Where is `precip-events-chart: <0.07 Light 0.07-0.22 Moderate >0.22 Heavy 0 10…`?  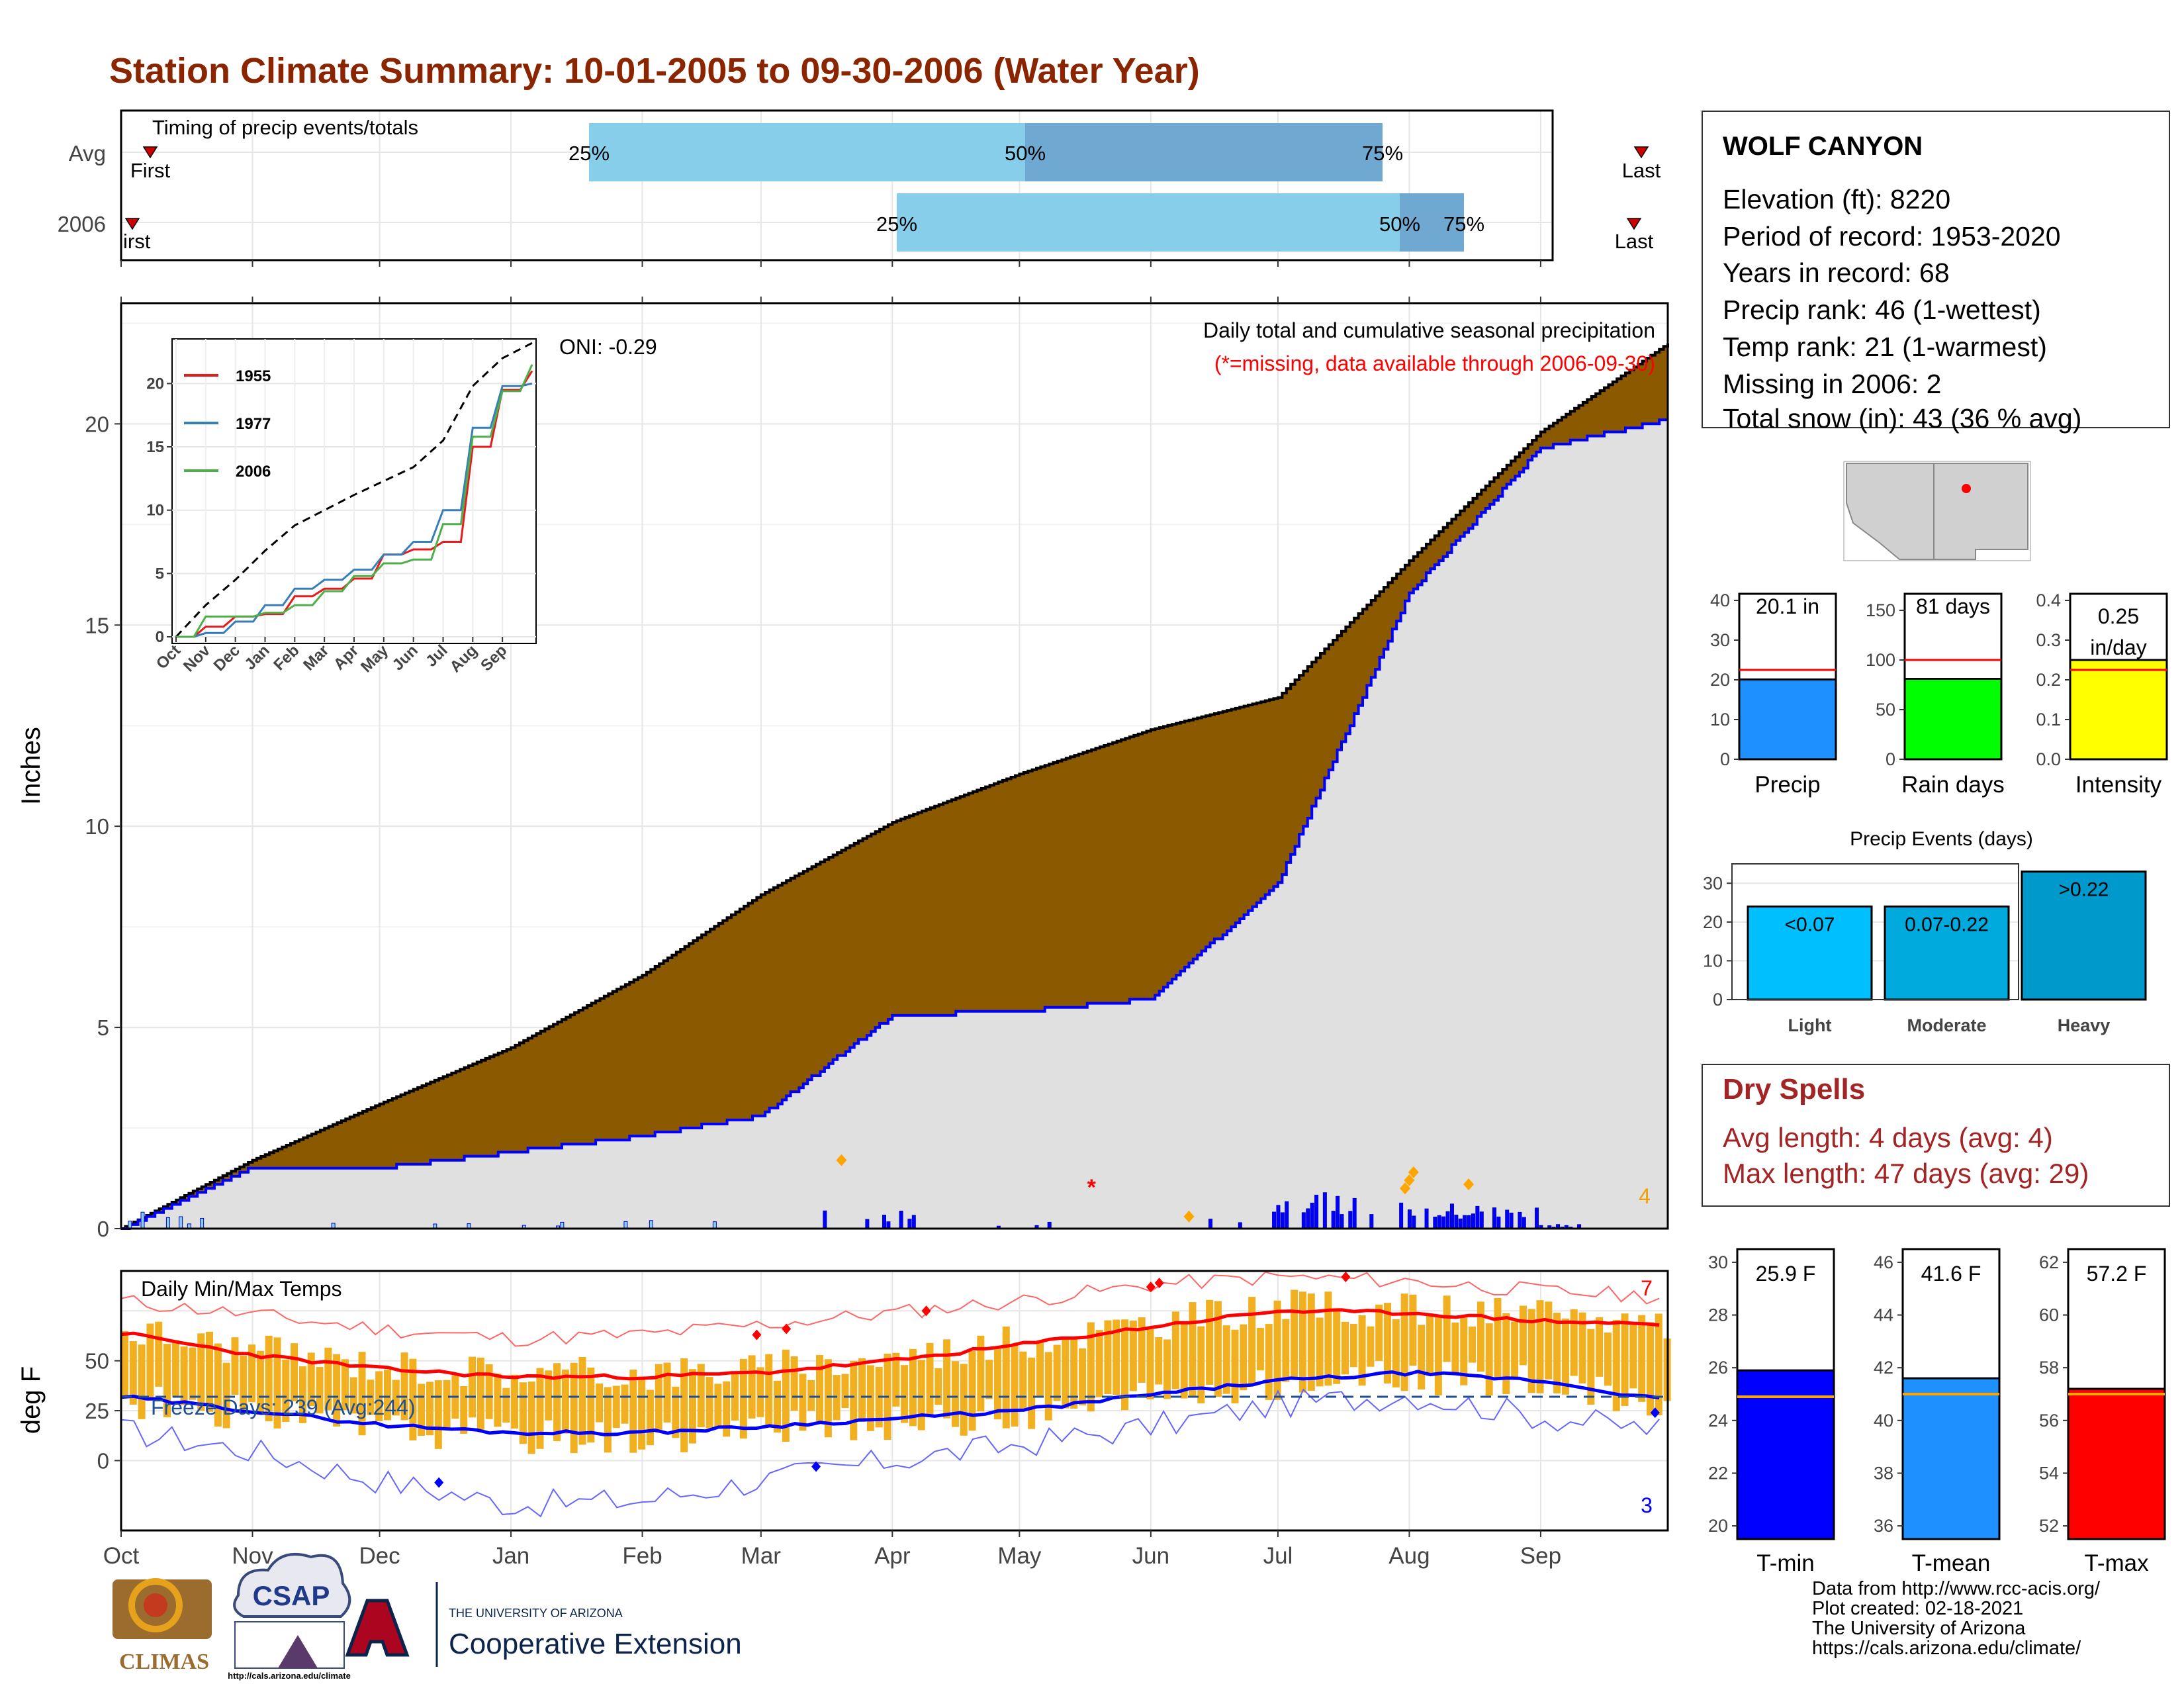
precip-events-chart: <0.07 Light 0.07-0.22 Moderate >0.22 Heavy 0 10… is located at coordinates (1925, 931).